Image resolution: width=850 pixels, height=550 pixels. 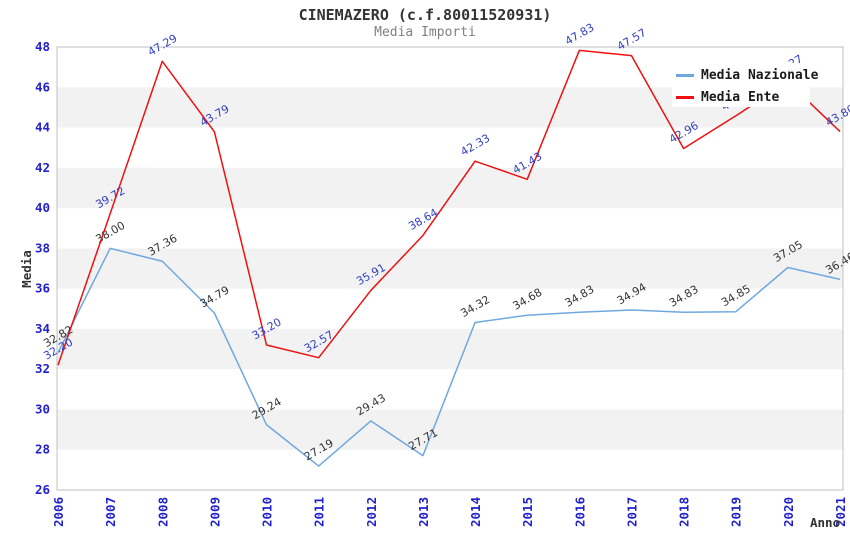 What do you see at coordinates (840, 512) in the screenshot?
I see `x-tick-label: 2021` at bounding box center [840, 512].